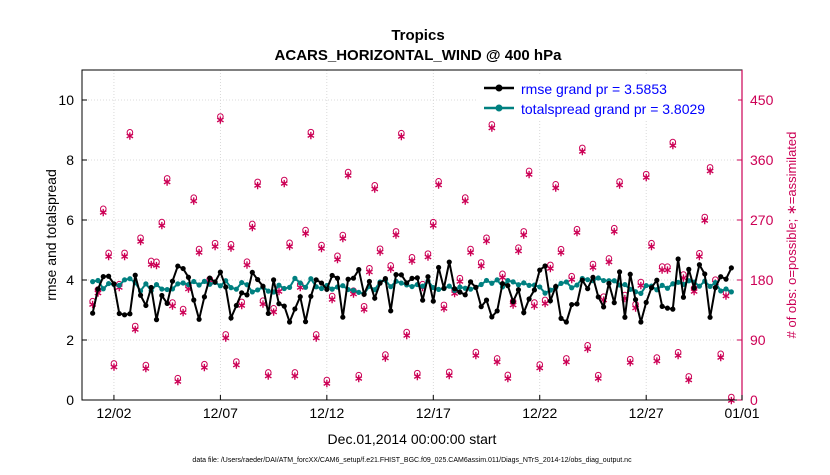 The height and width of the screenshot is (475, 830). Describe the element at coordinates (741, 413) in the screenshot. I see `x-tick-label: 01/01` at that location.